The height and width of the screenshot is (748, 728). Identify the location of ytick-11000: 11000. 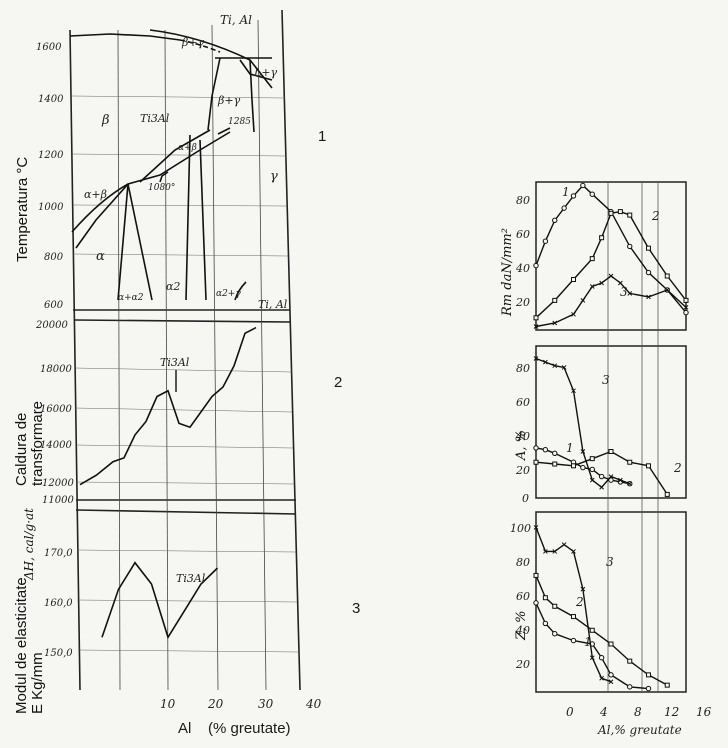
(58, 500).